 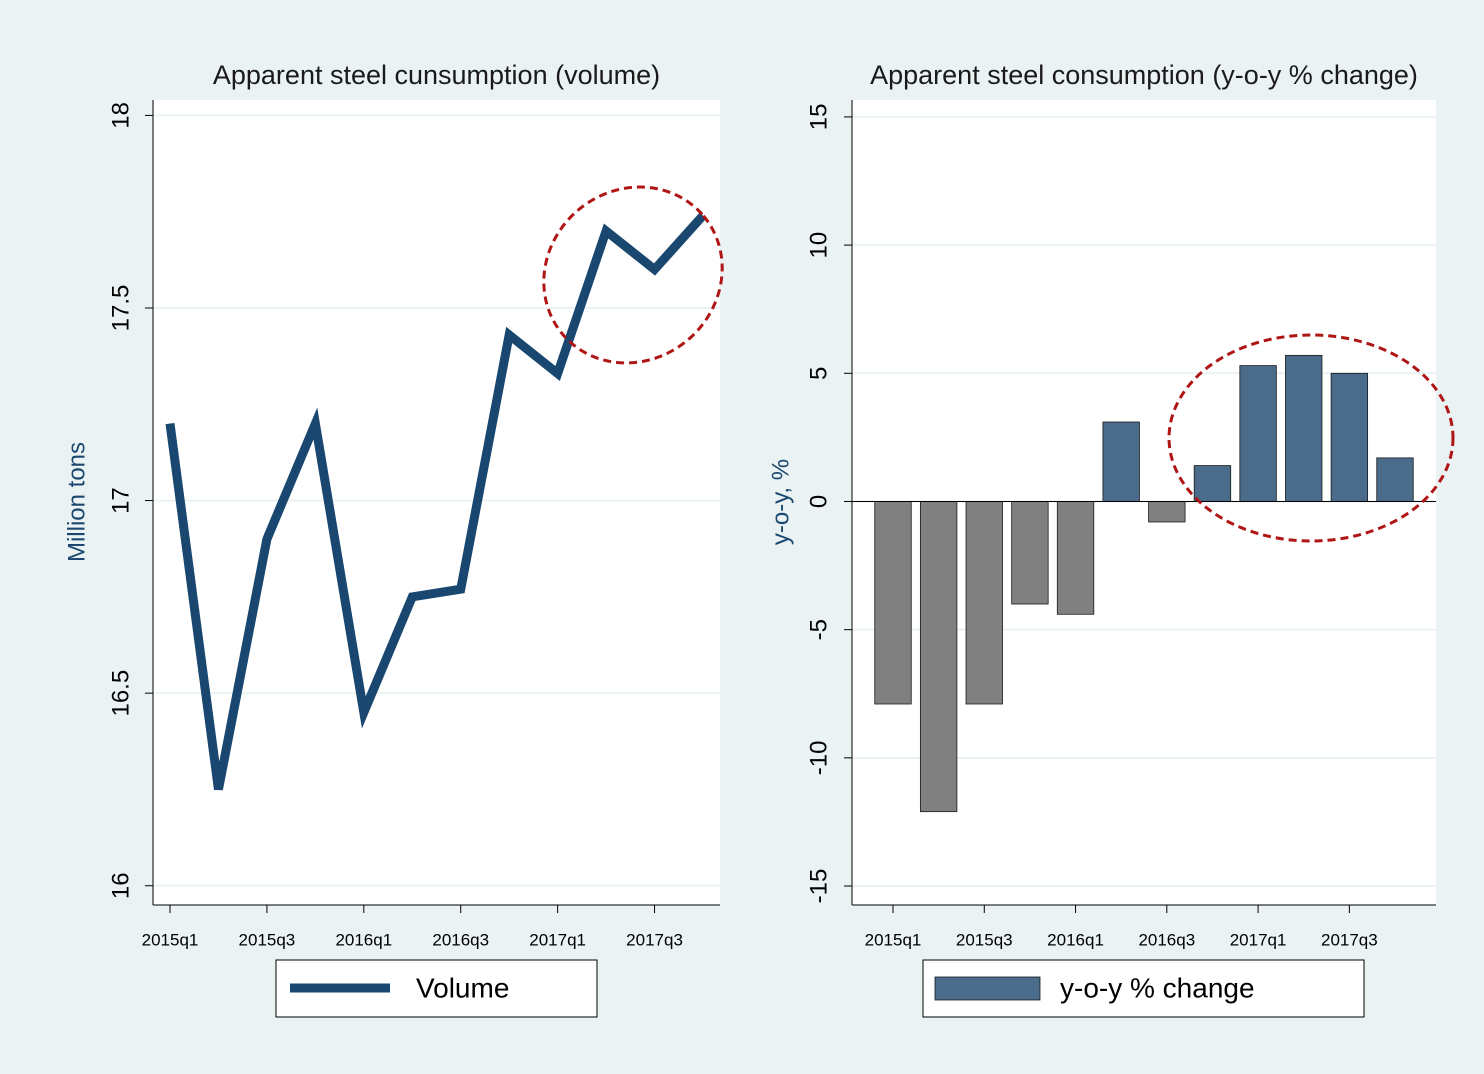 I want to click on y-tick-label: 10, so click(x=818, y=245).